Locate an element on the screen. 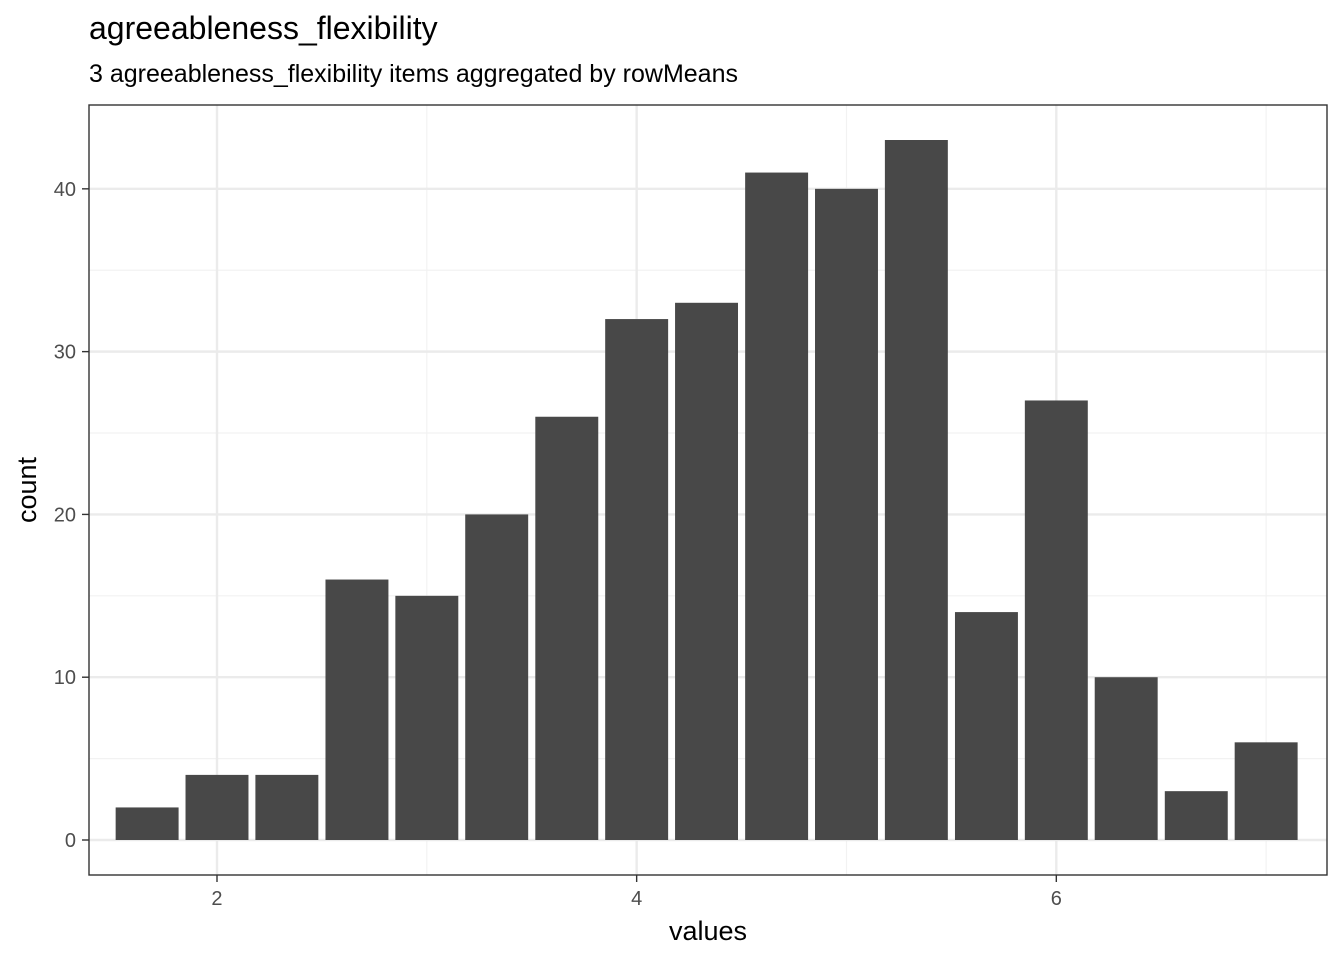 The height and width of the screenshot is (960, 1344). x-axis: 2 4 6 is located at coordinates (636, 892).